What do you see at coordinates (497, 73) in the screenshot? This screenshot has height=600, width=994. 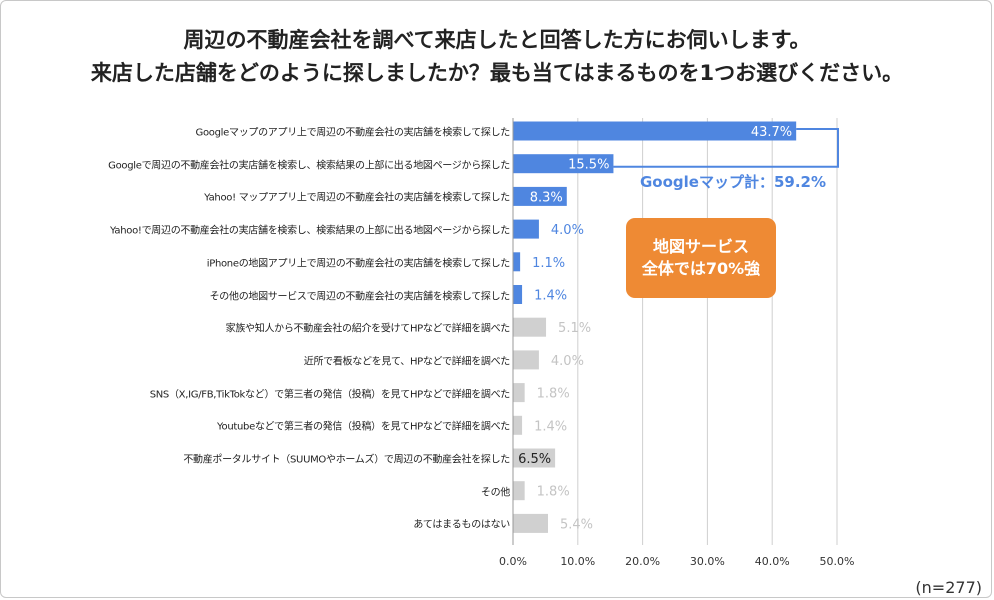 I see `chart-subtitle: 来店した店舗をどのように探しましたか？最も当てはまるものを1つお選びください。` at bounding box center [497, 73].